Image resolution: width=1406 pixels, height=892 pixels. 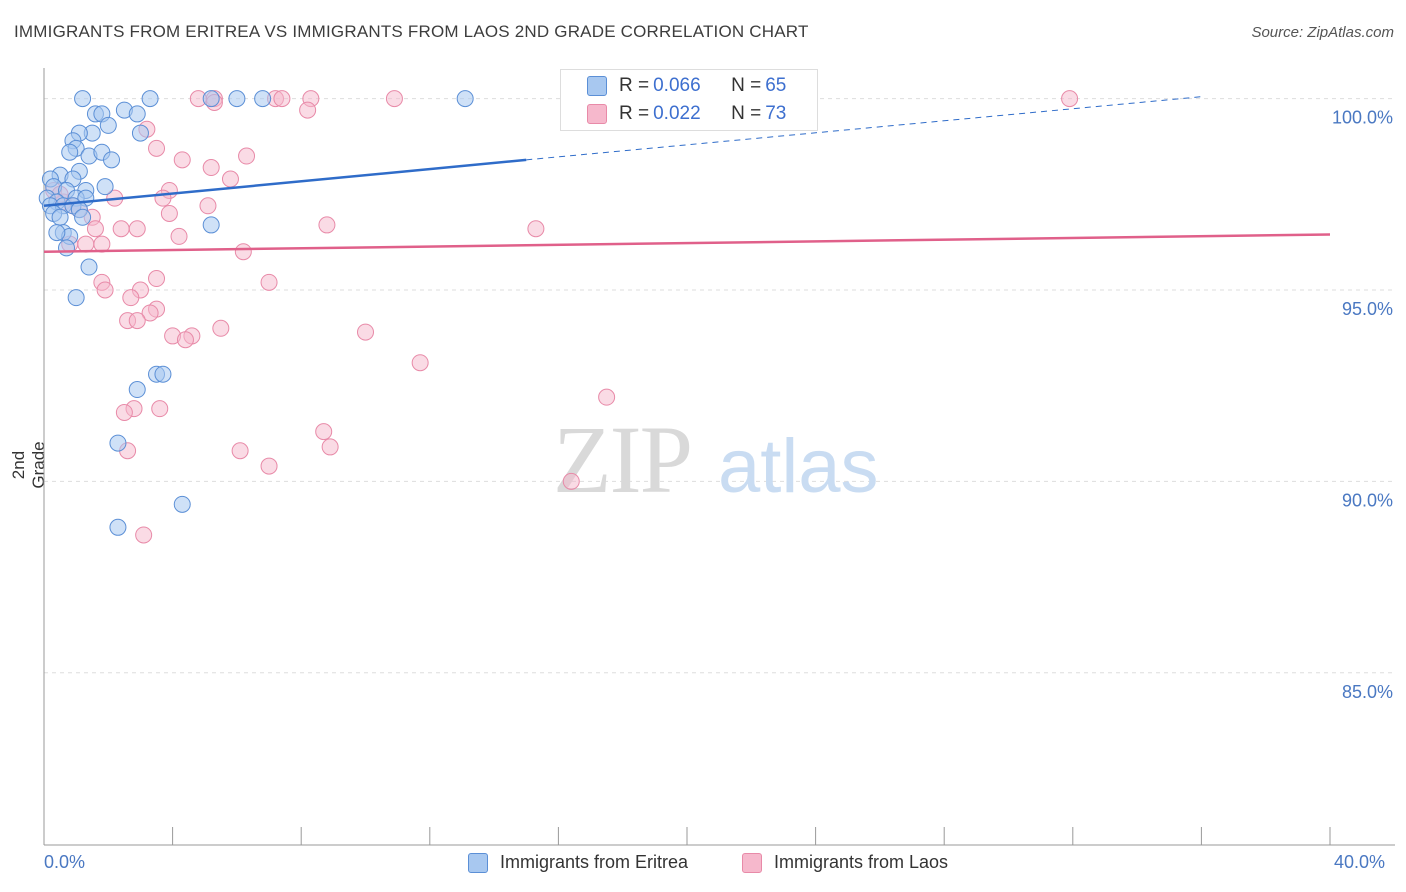 What do you see at coordinates (622, 459) in the screenshot?
I see `watermark-zip: ZIP` at bounding box center [622, 459].